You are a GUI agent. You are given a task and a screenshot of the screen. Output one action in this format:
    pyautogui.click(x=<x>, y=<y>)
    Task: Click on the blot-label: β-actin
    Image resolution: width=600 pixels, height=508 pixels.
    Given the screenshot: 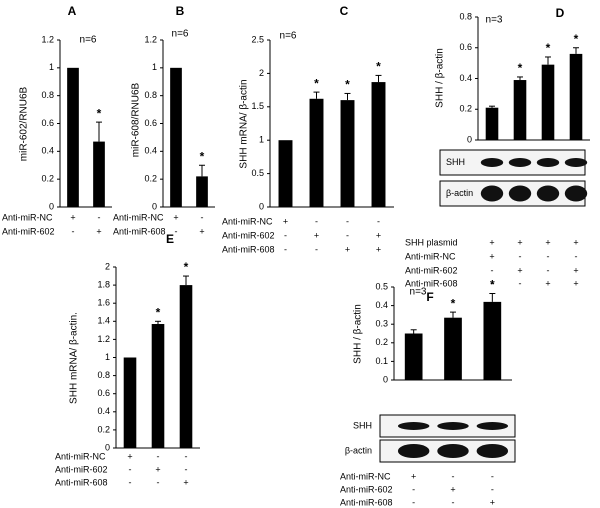 What is the action you would take?
    pyautogui.click(x=459, y=193)
    